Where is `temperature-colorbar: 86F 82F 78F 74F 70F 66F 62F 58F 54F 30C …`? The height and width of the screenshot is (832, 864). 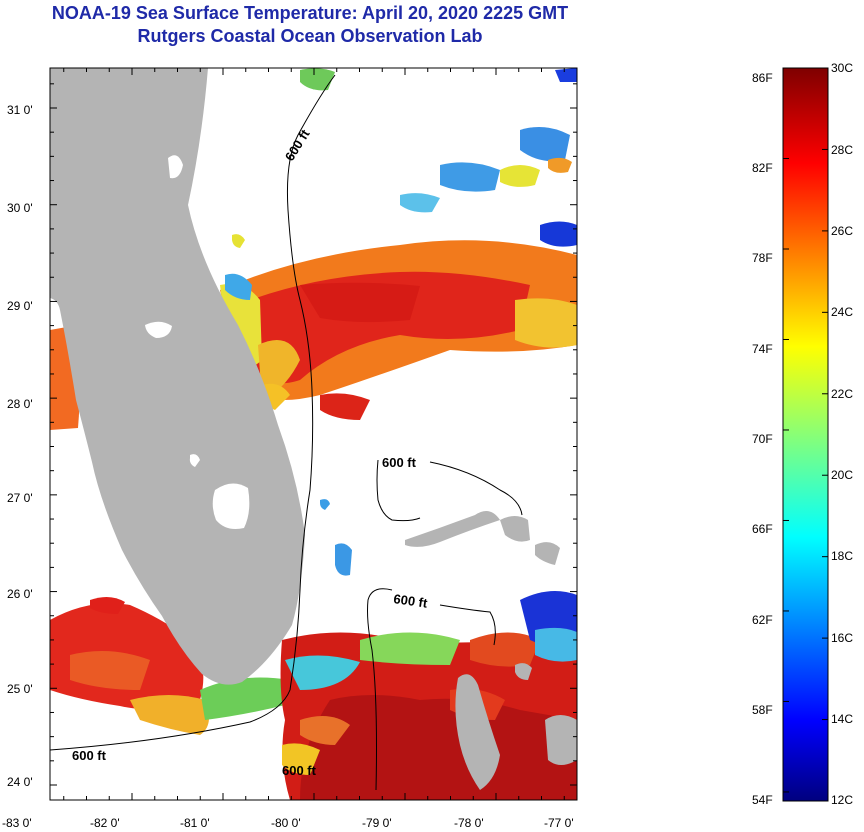
temperature-colorbar: 86F 82F 78F 74F 70F 66F 62F 58F 54F 30C … is located at coordinates (802, 434).